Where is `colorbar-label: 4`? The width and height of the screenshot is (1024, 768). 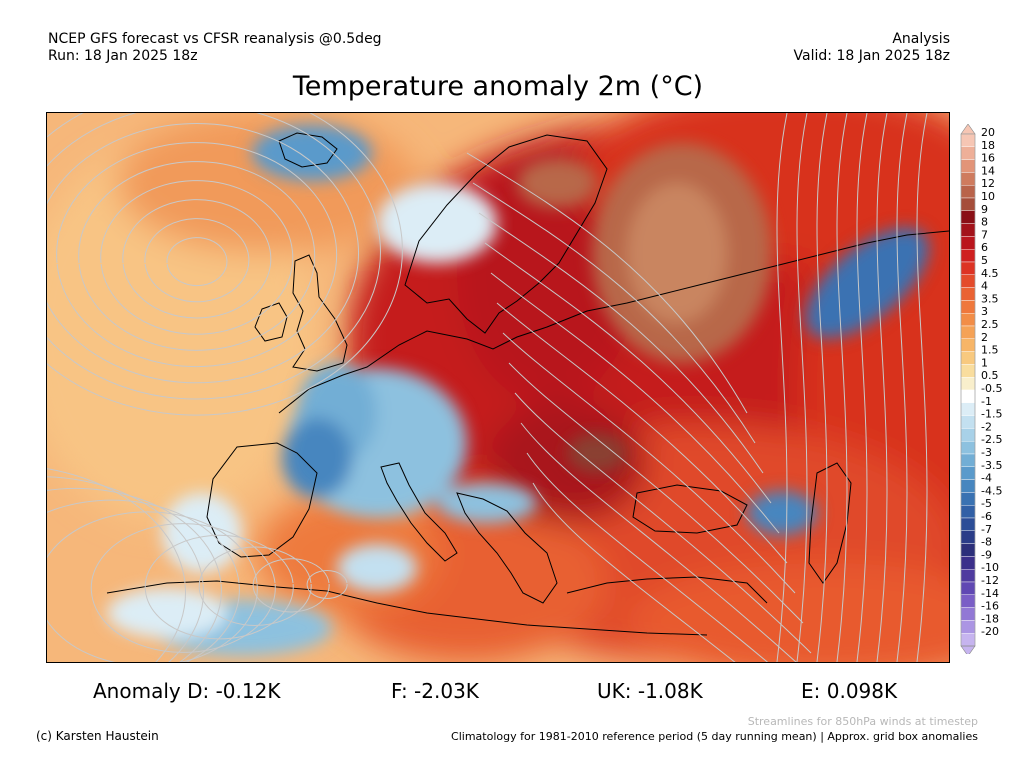
colorbar-label: 4 is located at coordinates (984, 286).